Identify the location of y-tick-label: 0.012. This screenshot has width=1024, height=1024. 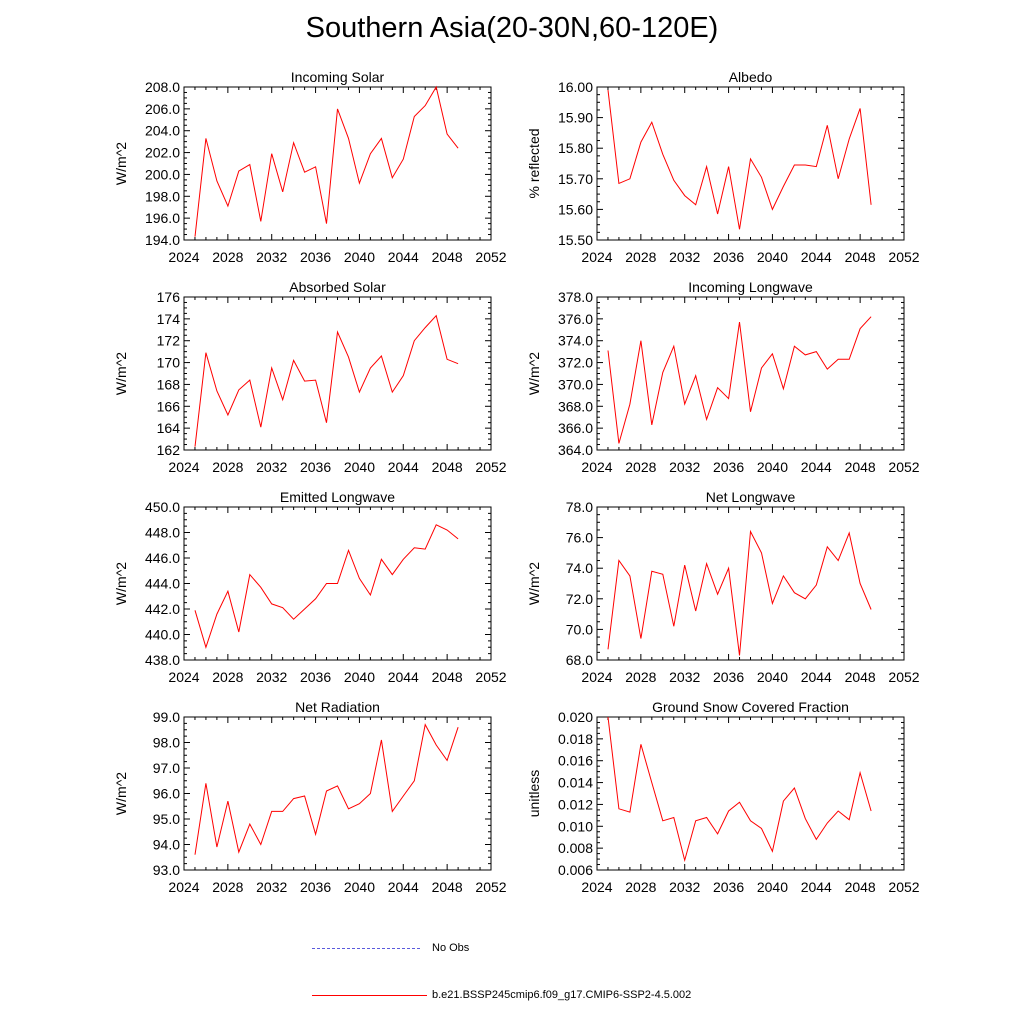
(575, 804).